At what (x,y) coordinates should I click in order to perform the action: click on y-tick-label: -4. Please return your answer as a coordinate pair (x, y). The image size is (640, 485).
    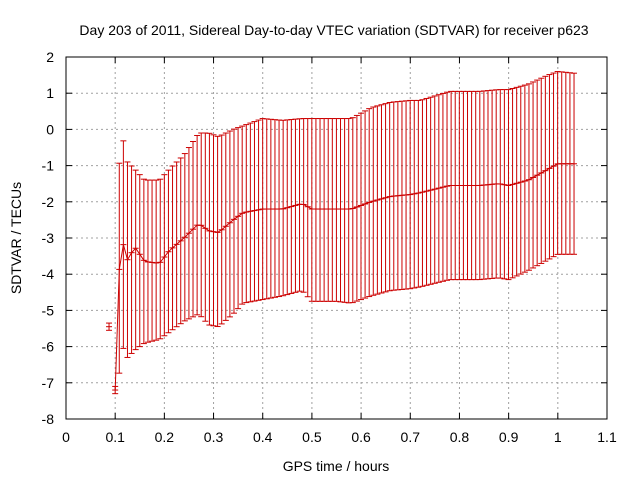
    Looking at the image, I should click on (48, 274).